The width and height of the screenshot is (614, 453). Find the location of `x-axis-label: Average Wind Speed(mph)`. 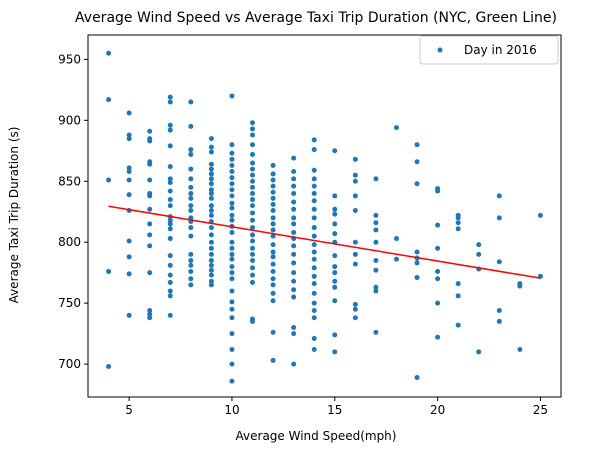

x-axis-label: Average Wind Speed(mph) is located at coordinates (316, 436).